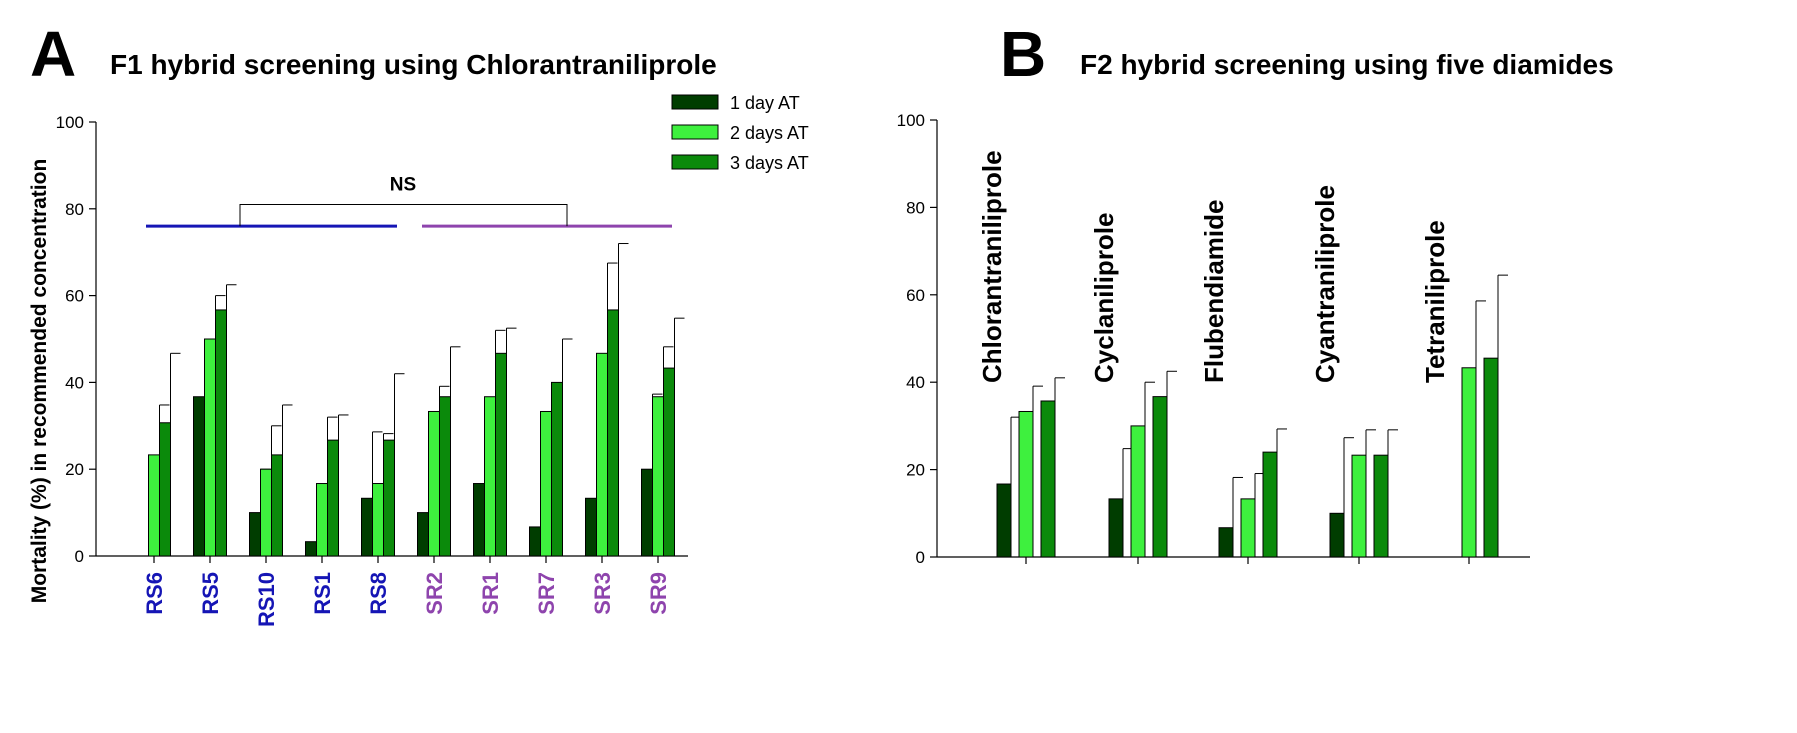 The height and width of the screenshot is (733, 1797). I want to click on panel-a-y-tick-label: 0, so click(79, 556).